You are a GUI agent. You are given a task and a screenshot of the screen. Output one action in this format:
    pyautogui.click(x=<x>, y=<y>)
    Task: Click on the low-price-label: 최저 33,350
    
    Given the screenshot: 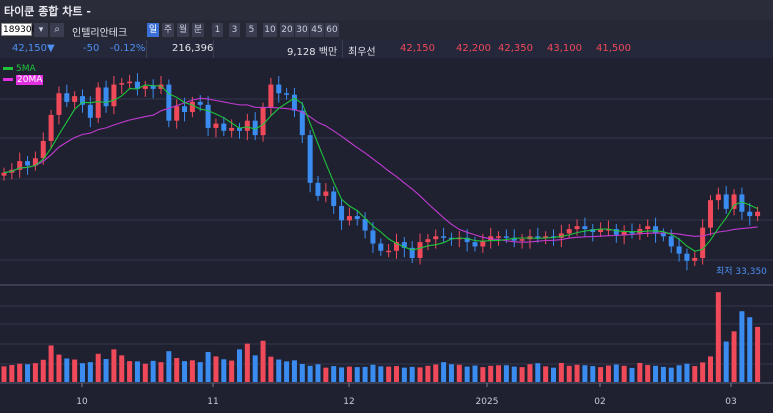 What is the action you would take?
    pyautogui.click(x=741, y=271)
    